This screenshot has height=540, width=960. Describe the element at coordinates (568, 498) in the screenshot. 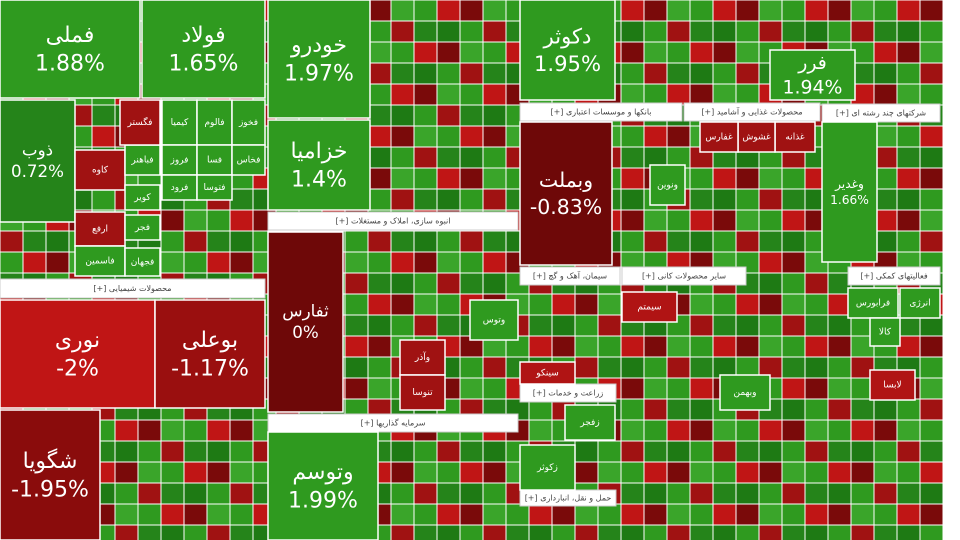

I see `section-label: [+] حمل و نقل، انبارداری` at that location.